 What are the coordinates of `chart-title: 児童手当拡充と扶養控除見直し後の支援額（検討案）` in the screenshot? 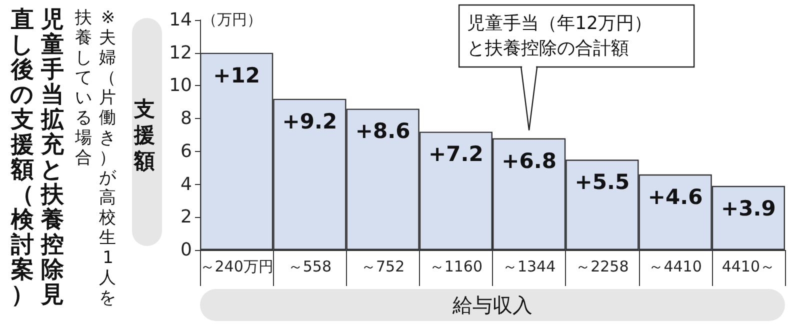 It's located at (38, 157).